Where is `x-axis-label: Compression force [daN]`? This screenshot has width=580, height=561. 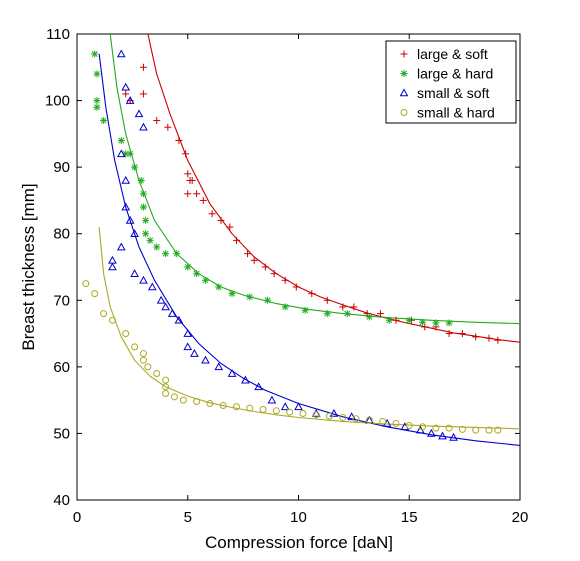 x-axis-label: Compression force [daN] is located at coordinates (299, 542).